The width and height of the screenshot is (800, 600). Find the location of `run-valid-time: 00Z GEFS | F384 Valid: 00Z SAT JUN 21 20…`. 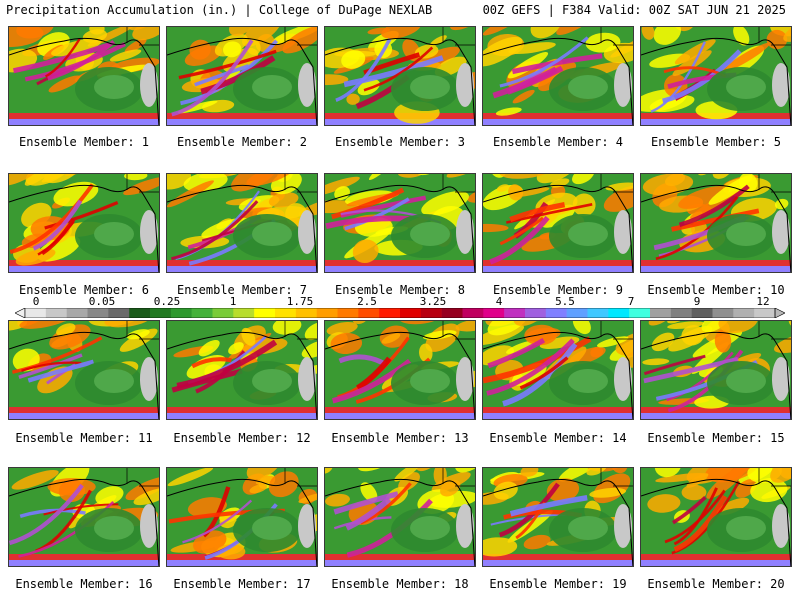

run-valid-time: 00Z GEFS | F384 Valid: 00Z SAT JUN 21 20… is located at coordinates (634, 10).